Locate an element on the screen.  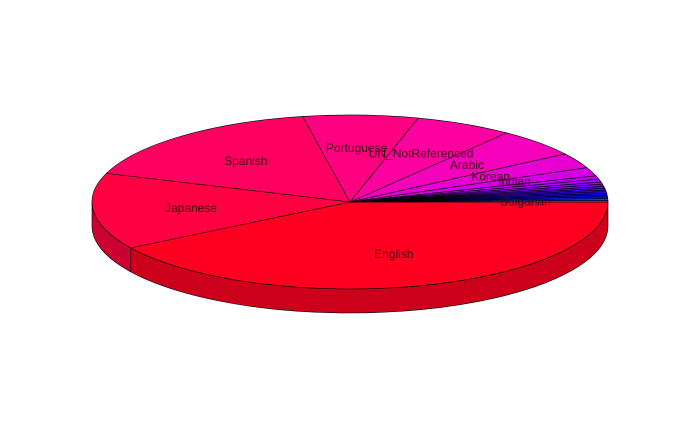
pie-label-spanish: Spanish is located at coordinates (245, 161).